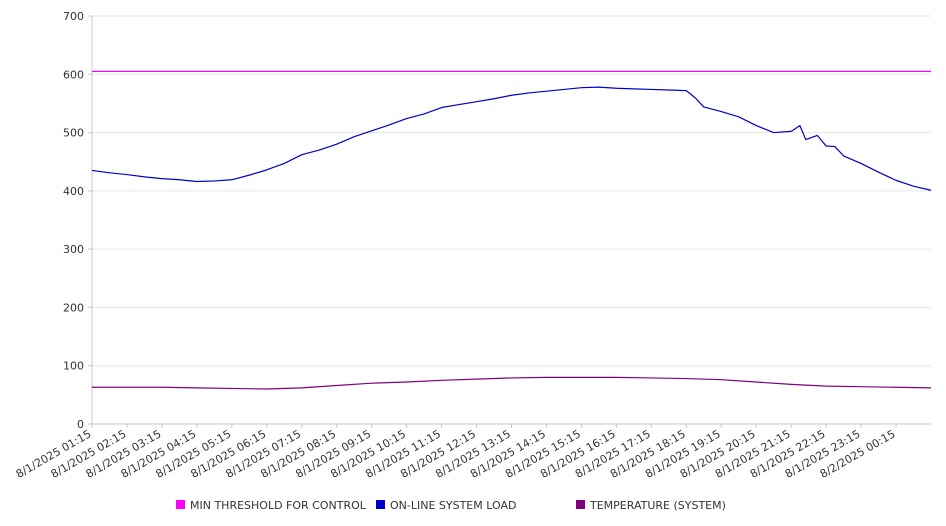 This screenshot has height=526, width=946. I want to click on y-tick-label: 400, so click(73, 191).